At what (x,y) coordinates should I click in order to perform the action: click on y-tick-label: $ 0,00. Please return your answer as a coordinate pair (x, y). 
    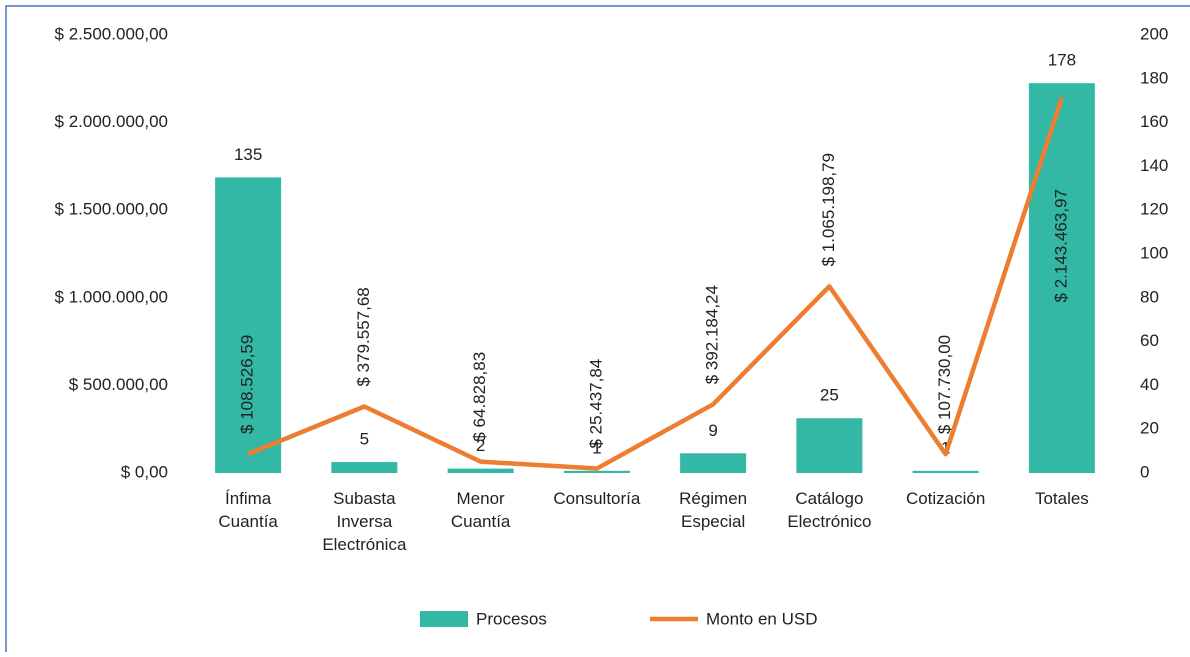
    Looking at the image, I should click on (144, 471).